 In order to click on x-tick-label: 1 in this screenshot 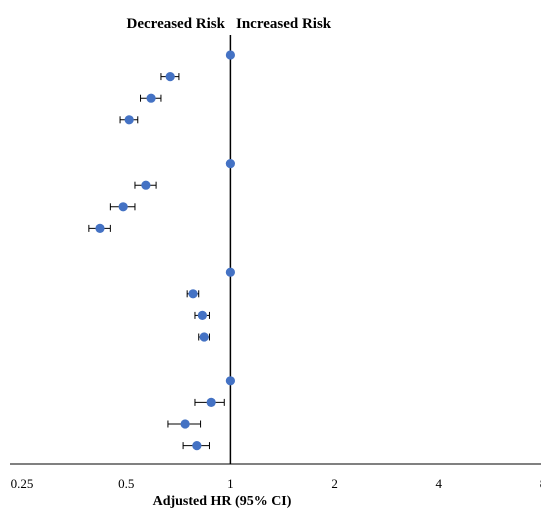, I will do `click(230, 483)`.